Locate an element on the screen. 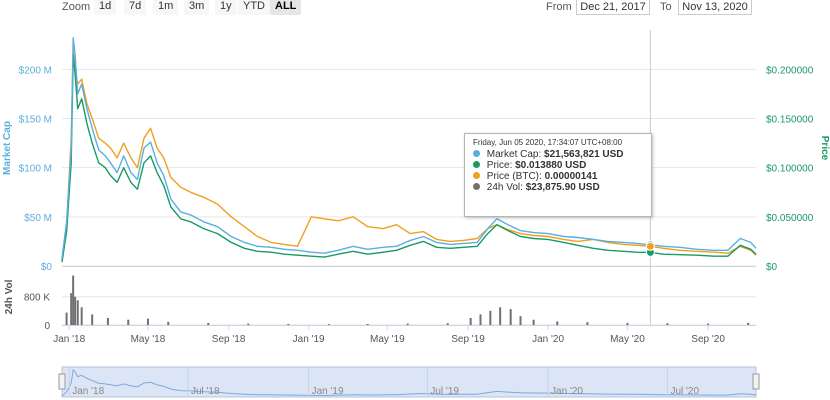 This screenshot has width=830, height=400. tooltip-row-volume: 24h Vol: $23,875.90 USD is located at coordinates (562, 187).